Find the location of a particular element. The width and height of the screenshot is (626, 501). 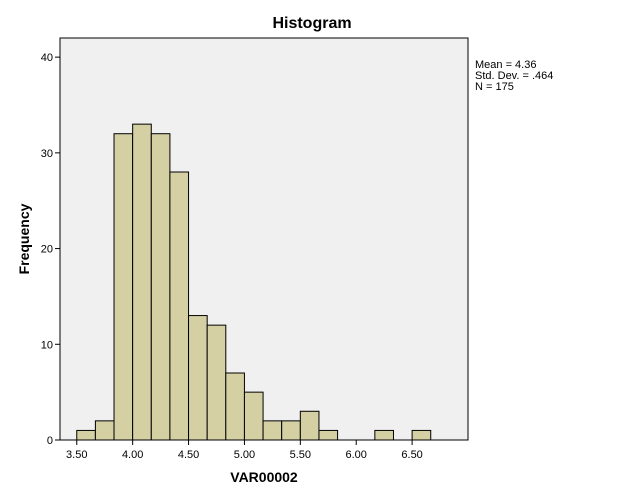

x-axis: 3.50 4.00 4.50 5.00 5.50 6.00 6.50 is located at coordinates (244, 450).